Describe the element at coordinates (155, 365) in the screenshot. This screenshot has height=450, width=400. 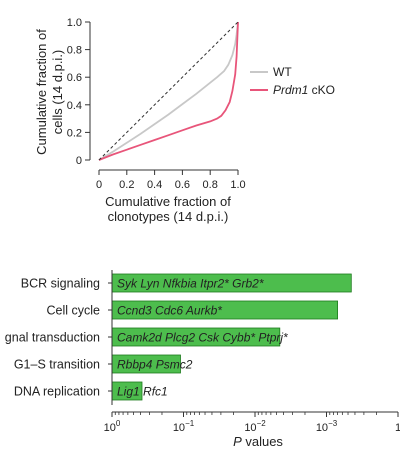
I see `bar-gene-list: Rbbp4 Psmc2` at that location.